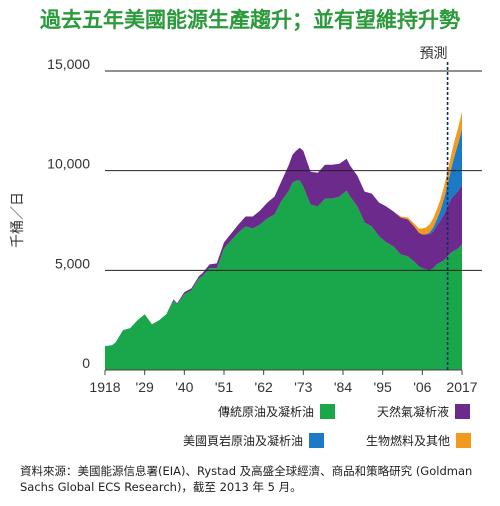  I want to click on chart-title: 過去五年美國能源生產趨升；並有望維持升勢, so click(250, 19).